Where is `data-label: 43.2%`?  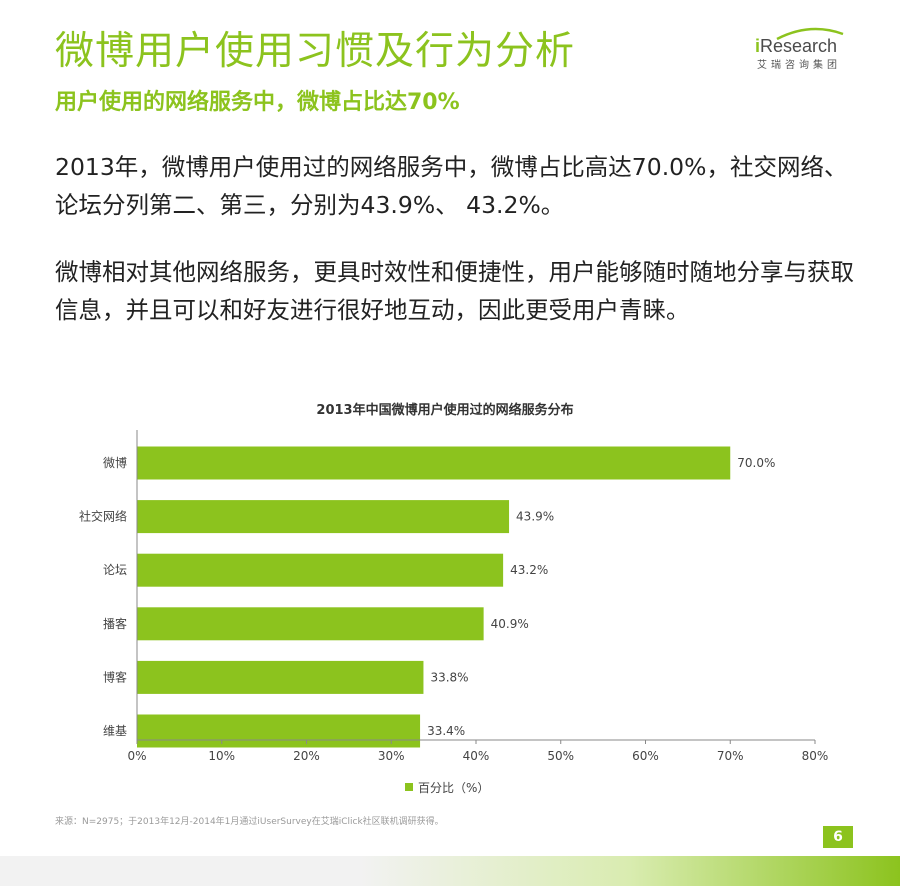 data-label: 43.2% is located at coordinates (529, 570).